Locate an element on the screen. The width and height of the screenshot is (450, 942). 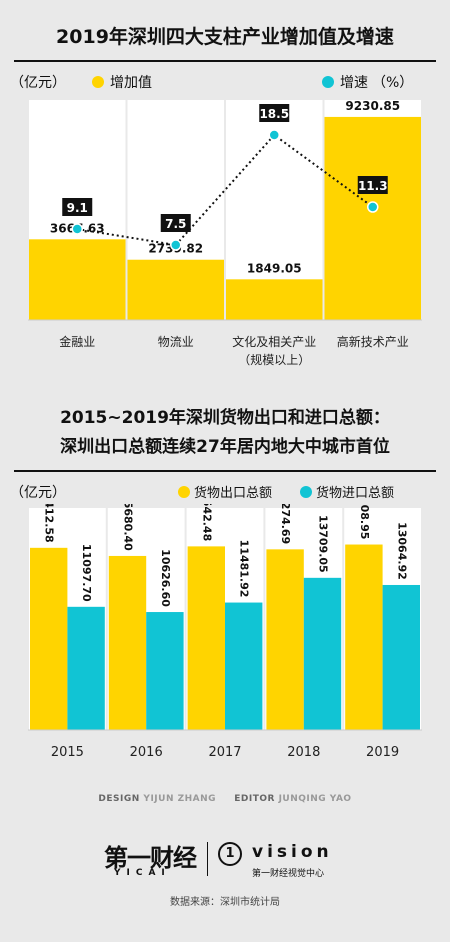
data-source: 数据来源：深圳市统计局 is located at coordinates (225, 902).